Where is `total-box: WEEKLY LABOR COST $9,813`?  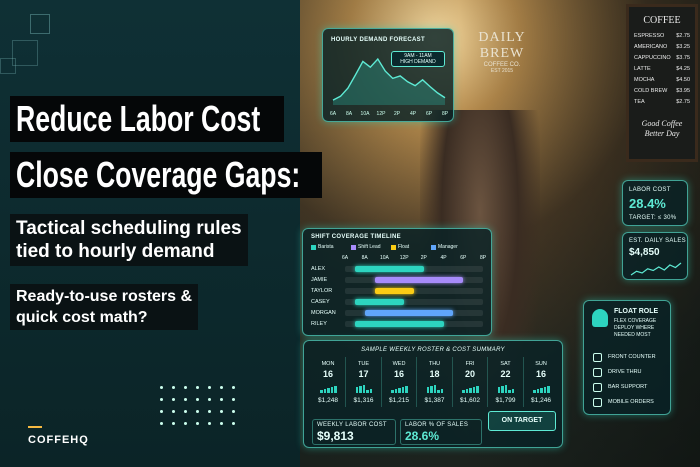
total-box: WEEKLY LABOR COST $9,813 is located at coordinates (354, 432).